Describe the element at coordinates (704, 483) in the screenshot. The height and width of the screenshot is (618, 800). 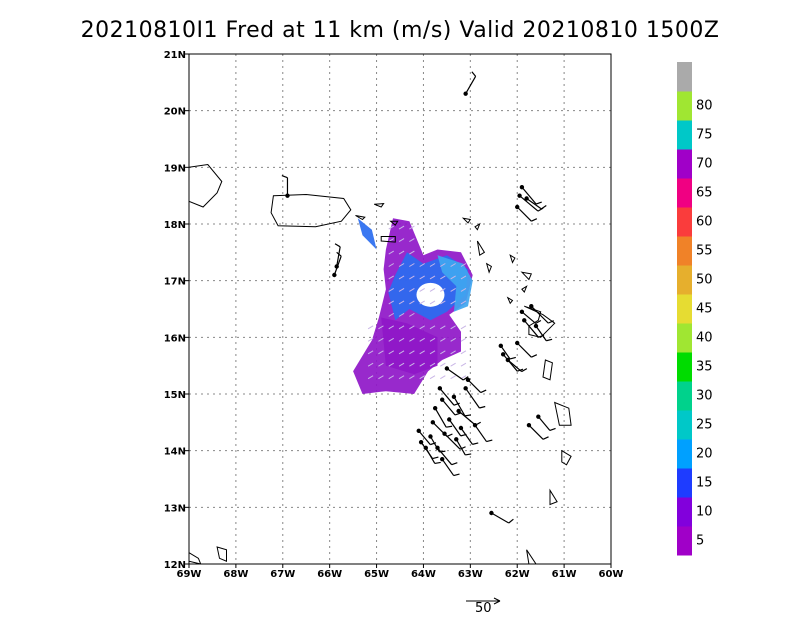
I see `colorbar-label: 15` at that location.